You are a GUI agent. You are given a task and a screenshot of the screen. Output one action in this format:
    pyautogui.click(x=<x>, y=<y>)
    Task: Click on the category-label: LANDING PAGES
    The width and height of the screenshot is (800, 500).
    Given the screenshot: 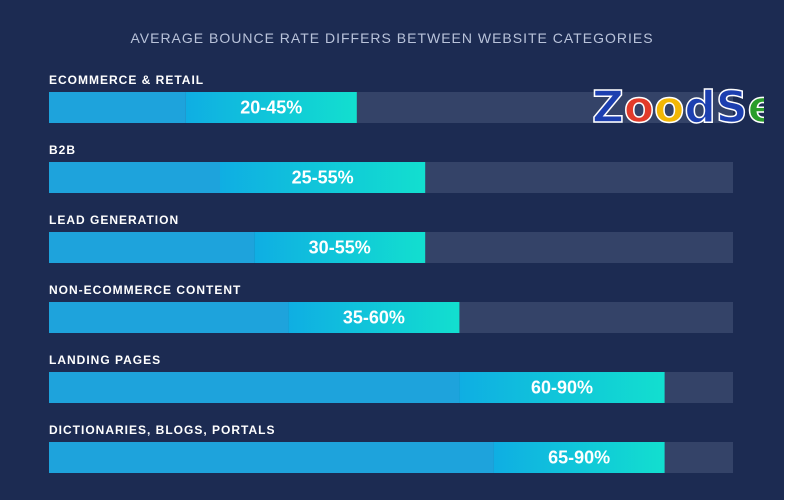 What is the action you would take?
    pyautogui.click(x=105, y=360)
    